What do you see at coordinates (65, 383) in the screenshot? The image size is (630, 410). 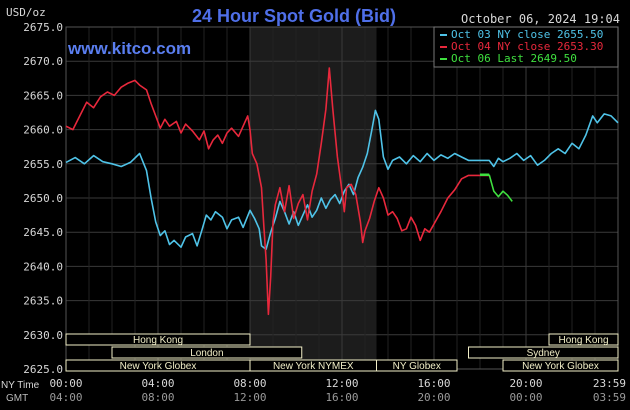 I see `x-tick-ny: 00:00` at bounding box center [65, 383].